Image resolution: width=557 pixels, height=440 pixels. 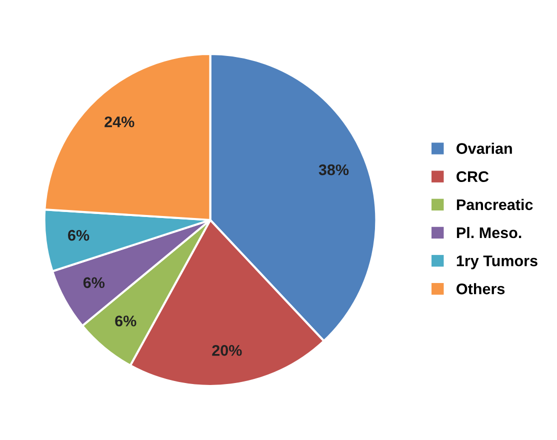 I want to click on legend-label: Pancreatic, so click(x=494, y=204).